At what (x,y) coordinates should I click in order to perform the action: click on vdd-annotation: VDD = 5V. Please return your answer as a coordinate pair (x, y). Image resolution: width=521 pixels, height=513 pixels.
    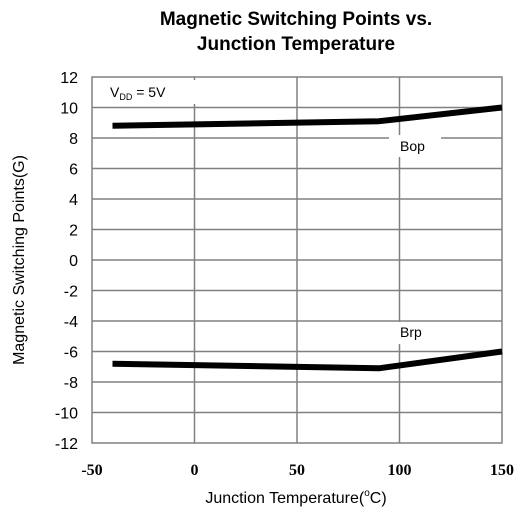
    Looking at the image, I should click on (138, 93).